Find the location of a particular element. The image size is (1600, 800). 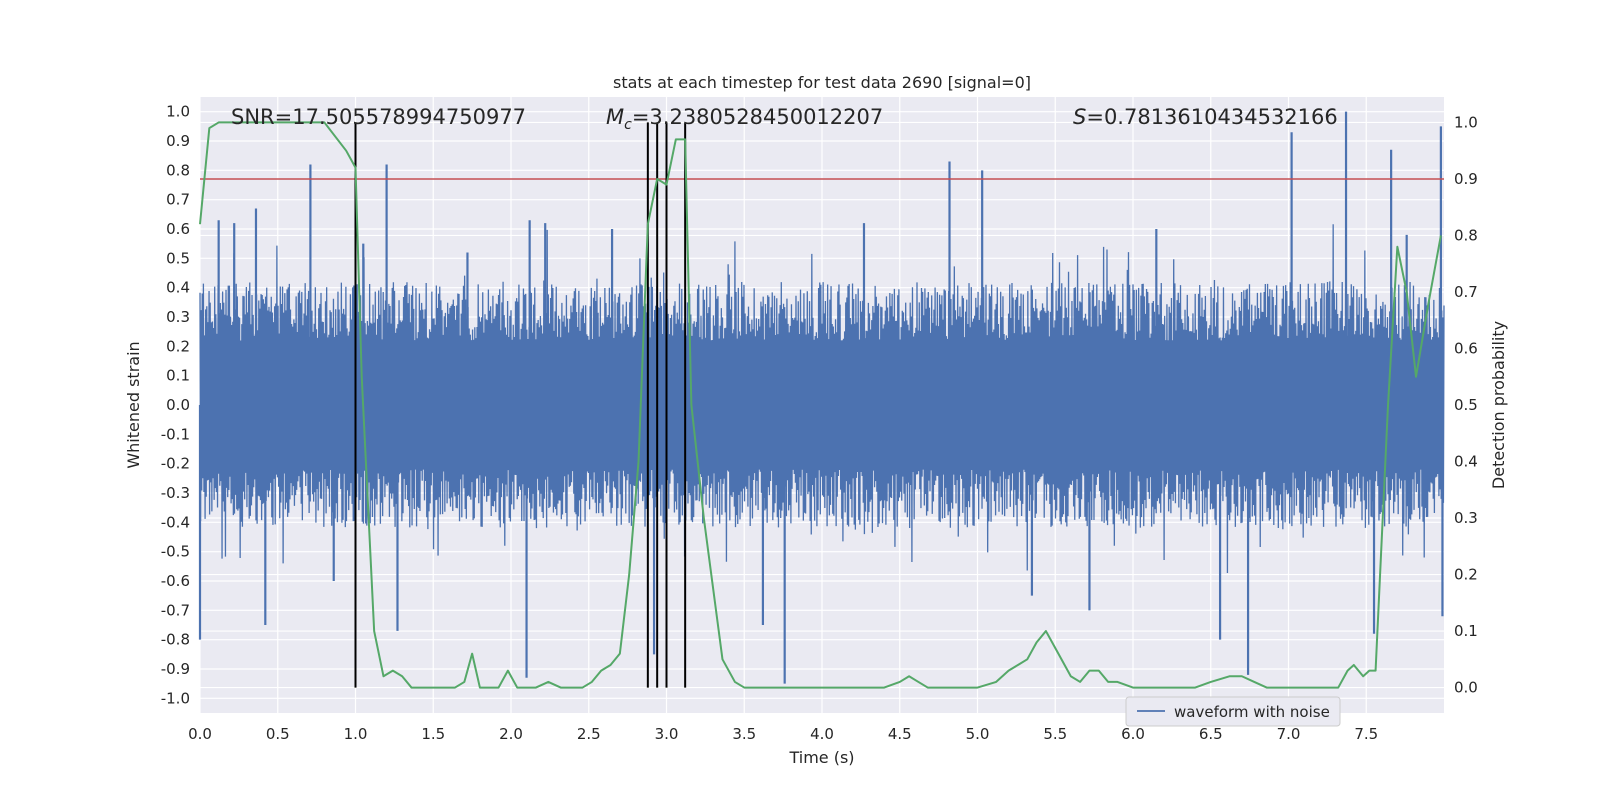

y-right-axis-label: Detection probability is located at coordinates (1498, 405).